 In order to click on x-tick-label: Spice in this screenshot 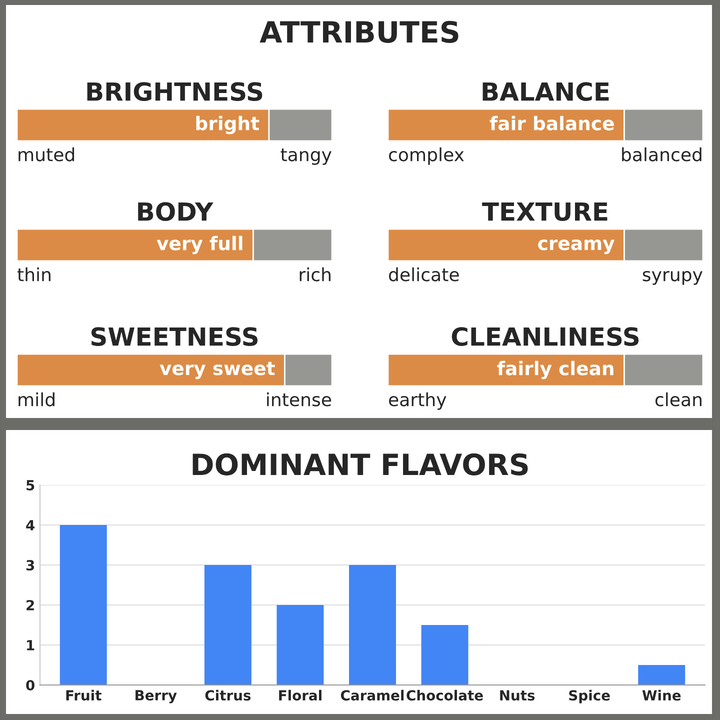, I will do `click(589, 697)`.